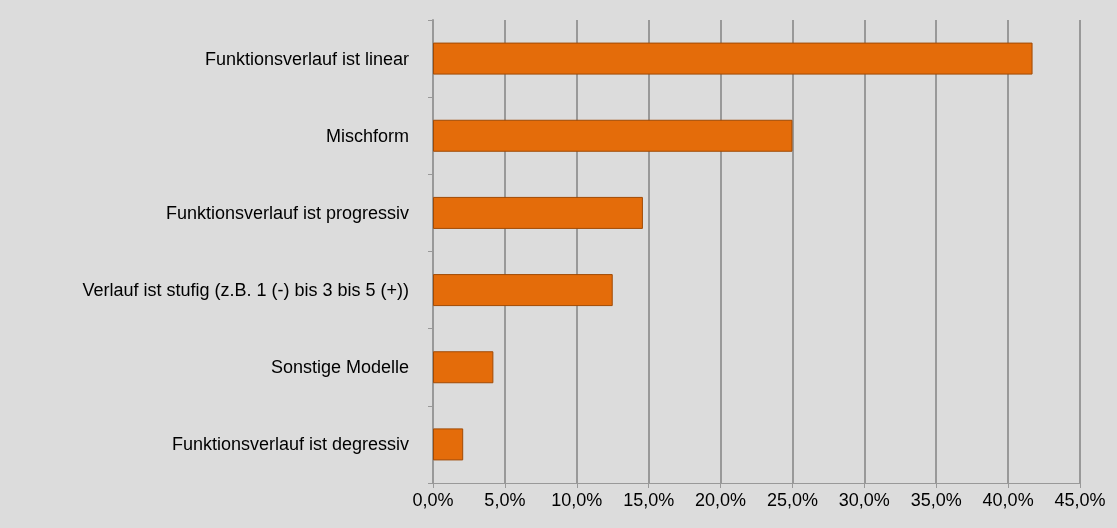  What do you see at coordinates (792, 500) in the screenshot?
I see `x-tick-label: 25,0%` at bounding box center [792, 500].